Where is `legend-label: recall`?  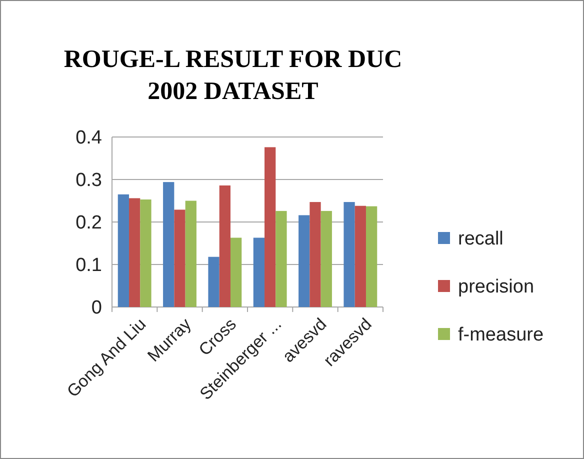
legend-label: recall is located at coordinates (481, 239).